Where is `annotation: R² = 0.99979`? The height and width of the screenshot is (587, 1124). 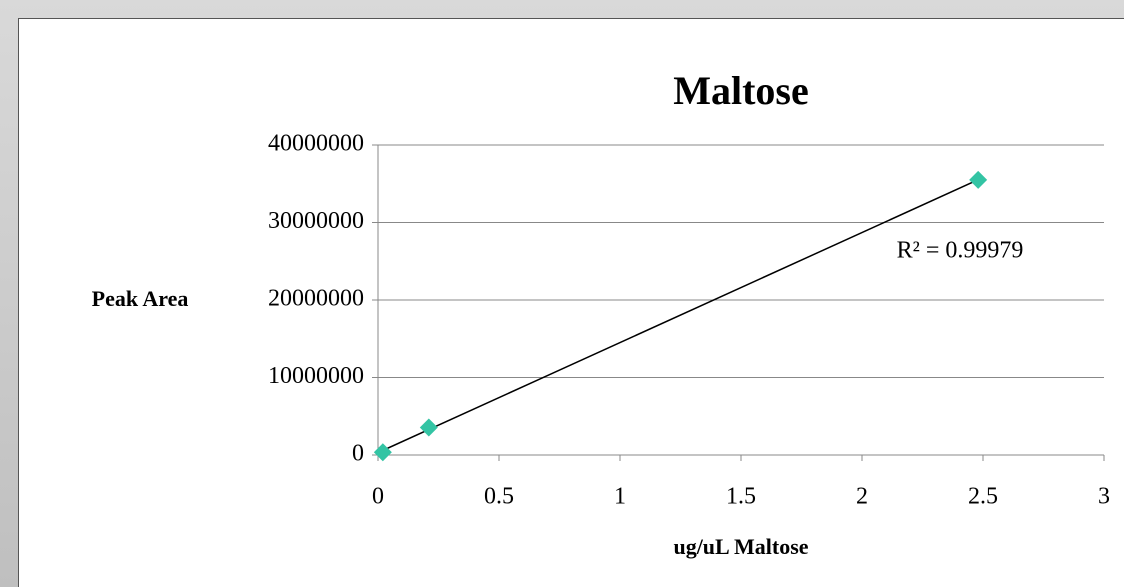
annotation: R² = 0.99979 is located at coordinates (960, 251).